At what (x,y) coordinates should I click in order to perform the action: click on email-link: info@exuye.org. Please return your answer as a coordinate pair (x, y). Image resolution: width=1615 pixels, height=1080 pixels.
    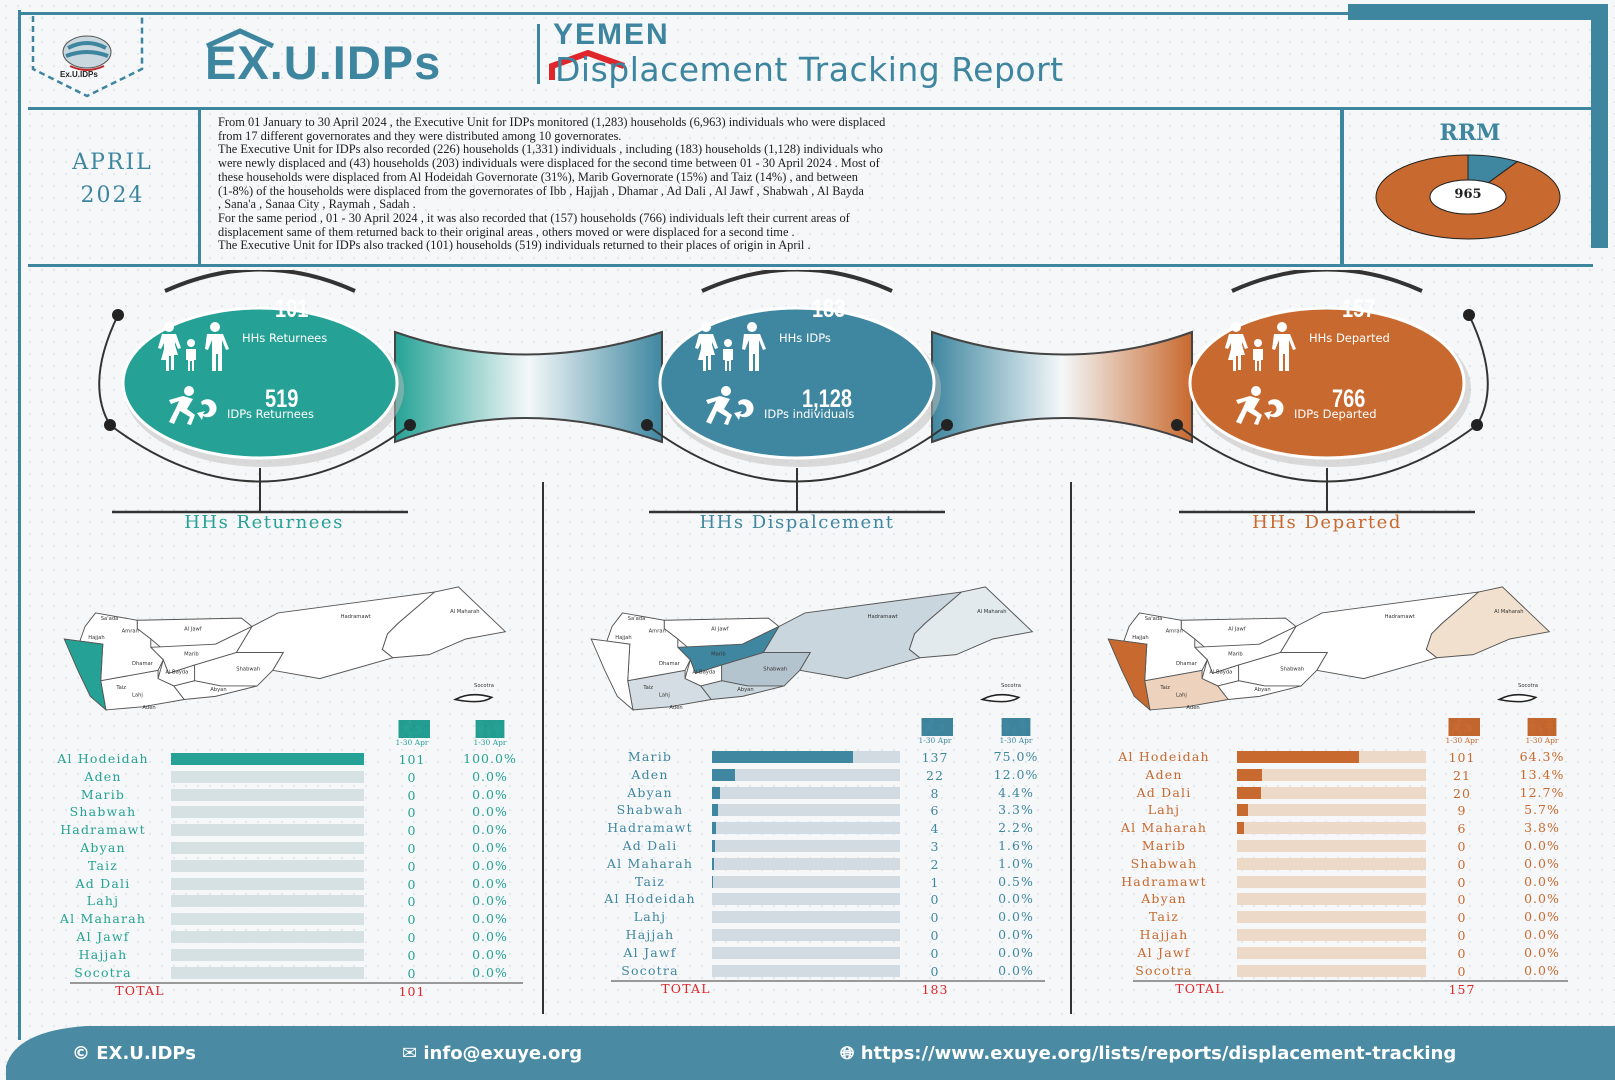
    Looking at the image, I should click on (503, 1053).